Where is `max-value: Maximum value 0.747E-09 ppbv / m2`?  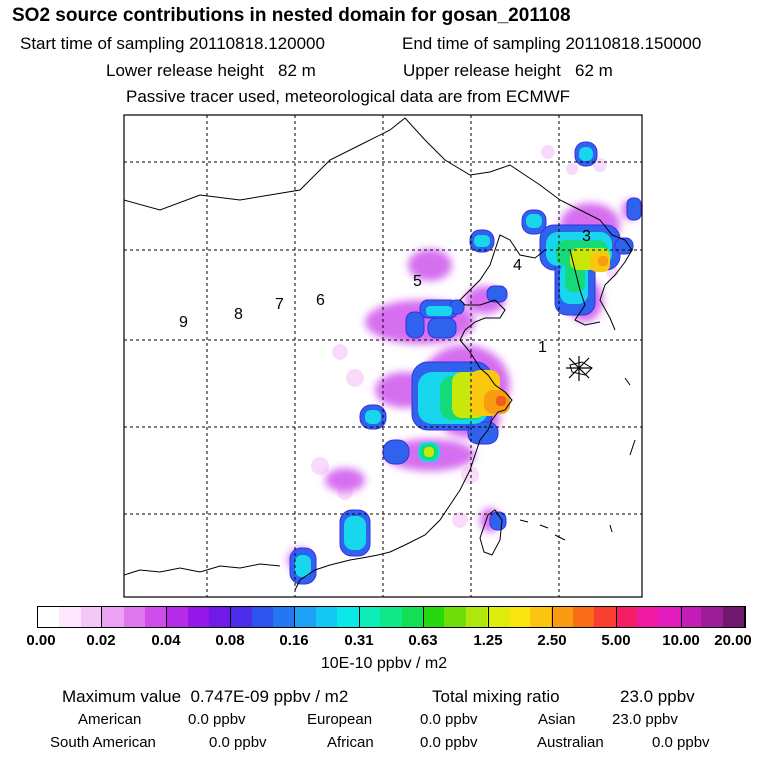 max-value: Maximum value 0.747E-09 ppbv / m2 is located at coordinates (205, 696).